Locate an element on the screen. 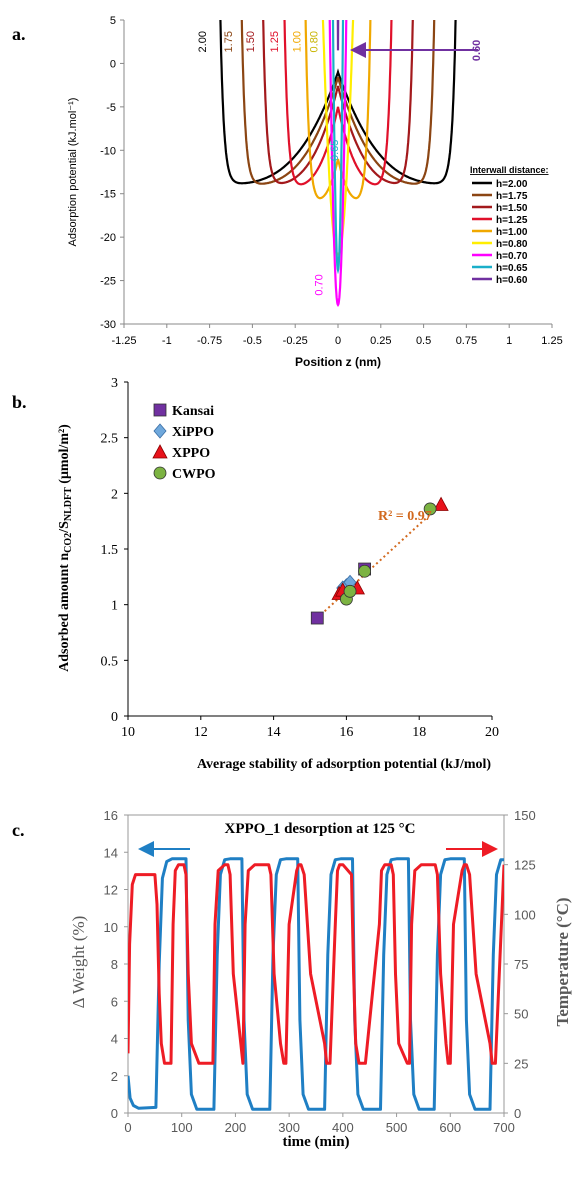  panel-a-series-line-2.00 is located at coordinates (338, 102).